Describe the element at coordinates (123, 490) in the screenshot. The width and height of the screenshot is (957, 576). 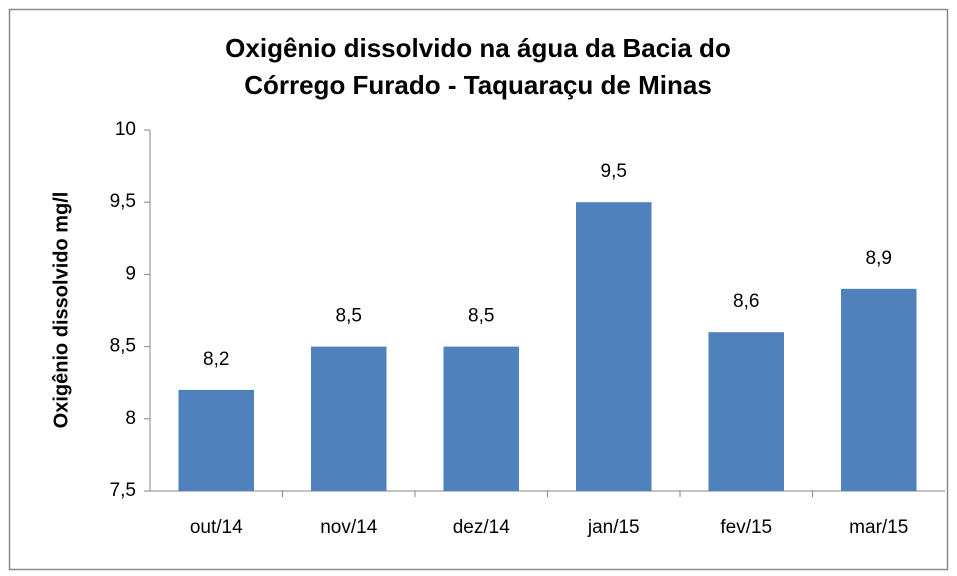
I see `y-tick-label: 7,5` at that location.